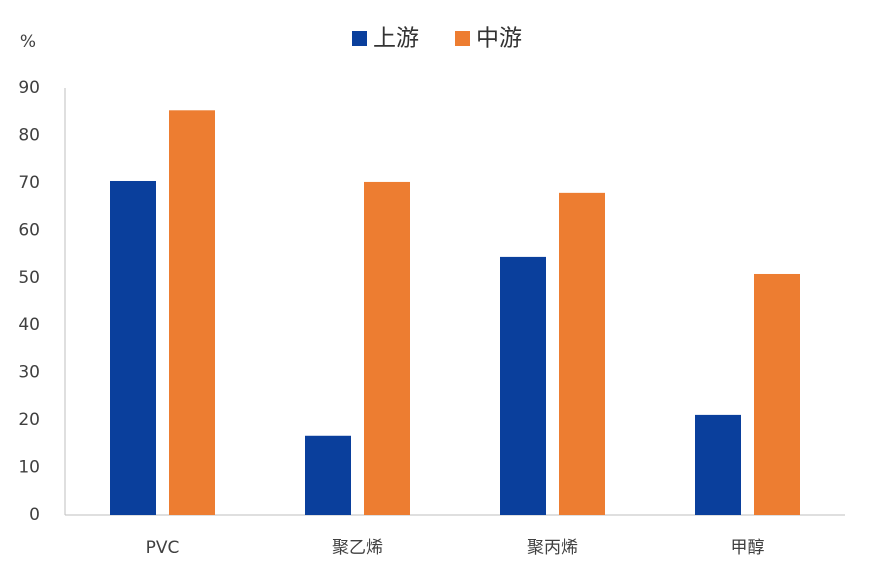 The image size is (870, 580). What do you see at coordinates (357, 548) in the screenshot?
I see `x-tick-label: 聚乙烯` at bounding box center [357, 548].